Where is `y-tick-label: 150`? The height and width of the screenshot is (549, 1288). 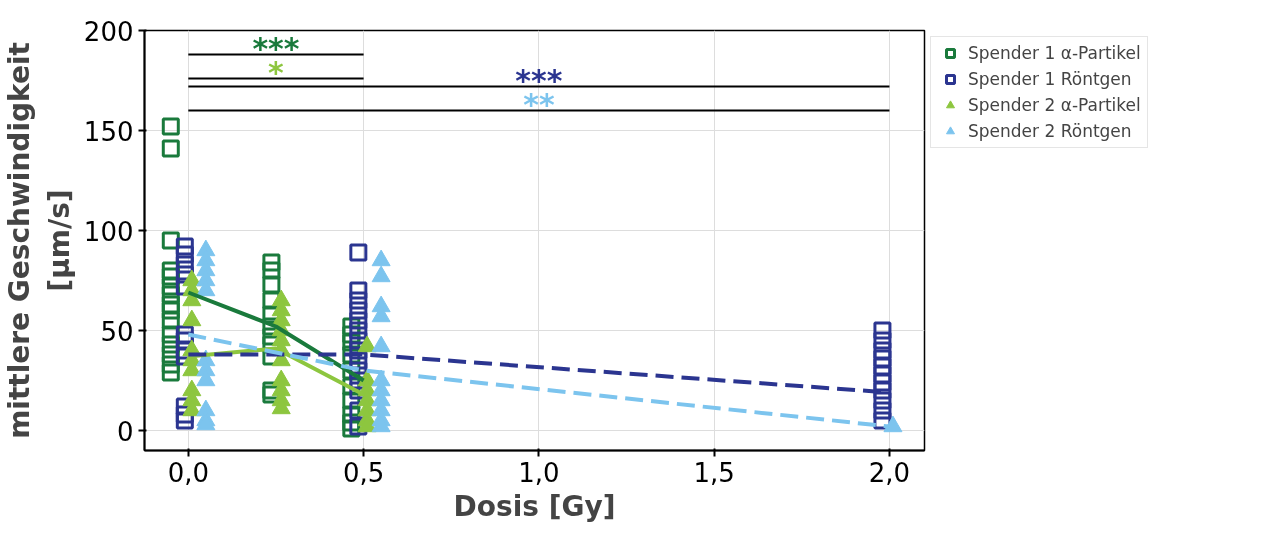
y-tick-label: 150 is located at coordinates (108, 131).